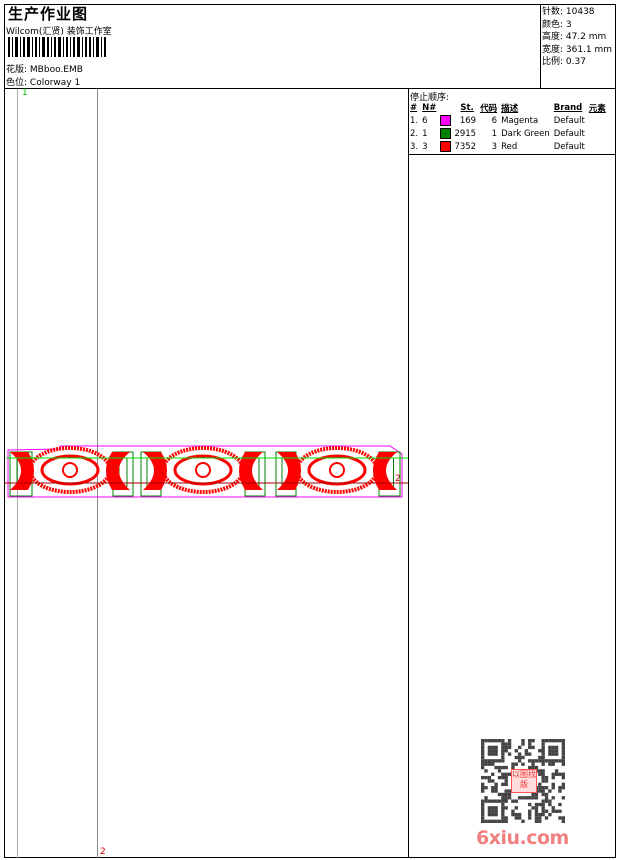 This screenshot has width=620, height=860. What do you see at coordinates (458, 146) in the screenshot?
I see `stitch-count: 7352` at bounding box center [458, 146].